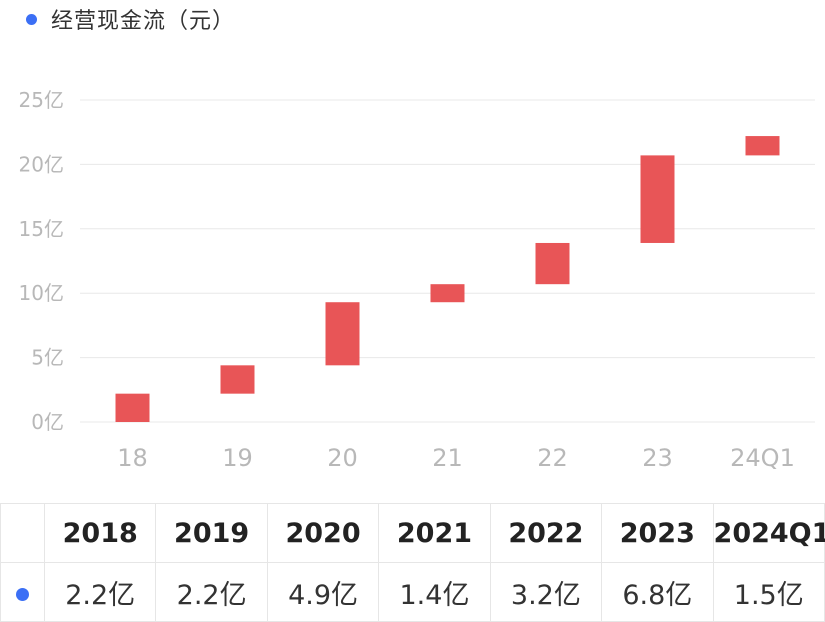 The height and width of the screenshot is (622, 825). I want to click on table-value-cell: 4.9亿, so click(323, 592).